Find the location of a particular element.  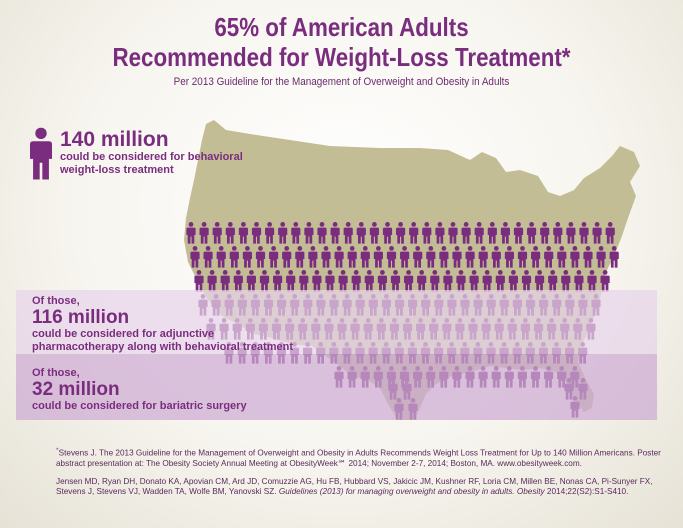

footnote-jensen-citation: 2014;22(S2):S1-S410. is located at coordinates (587, 492).